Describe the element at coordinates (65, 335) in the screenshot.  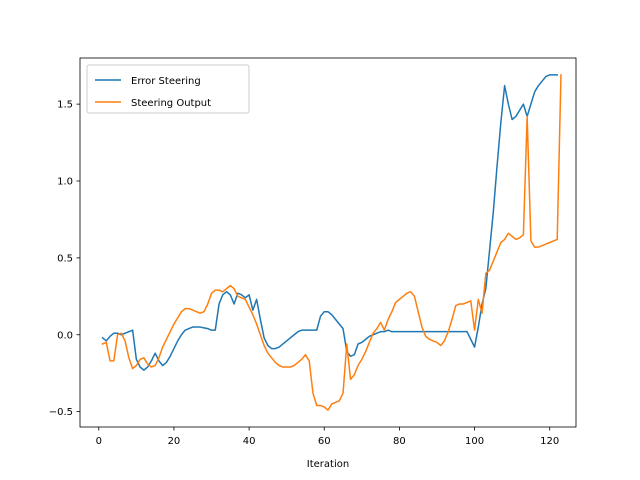
I see `y-tick-label: 0.0` at that location.